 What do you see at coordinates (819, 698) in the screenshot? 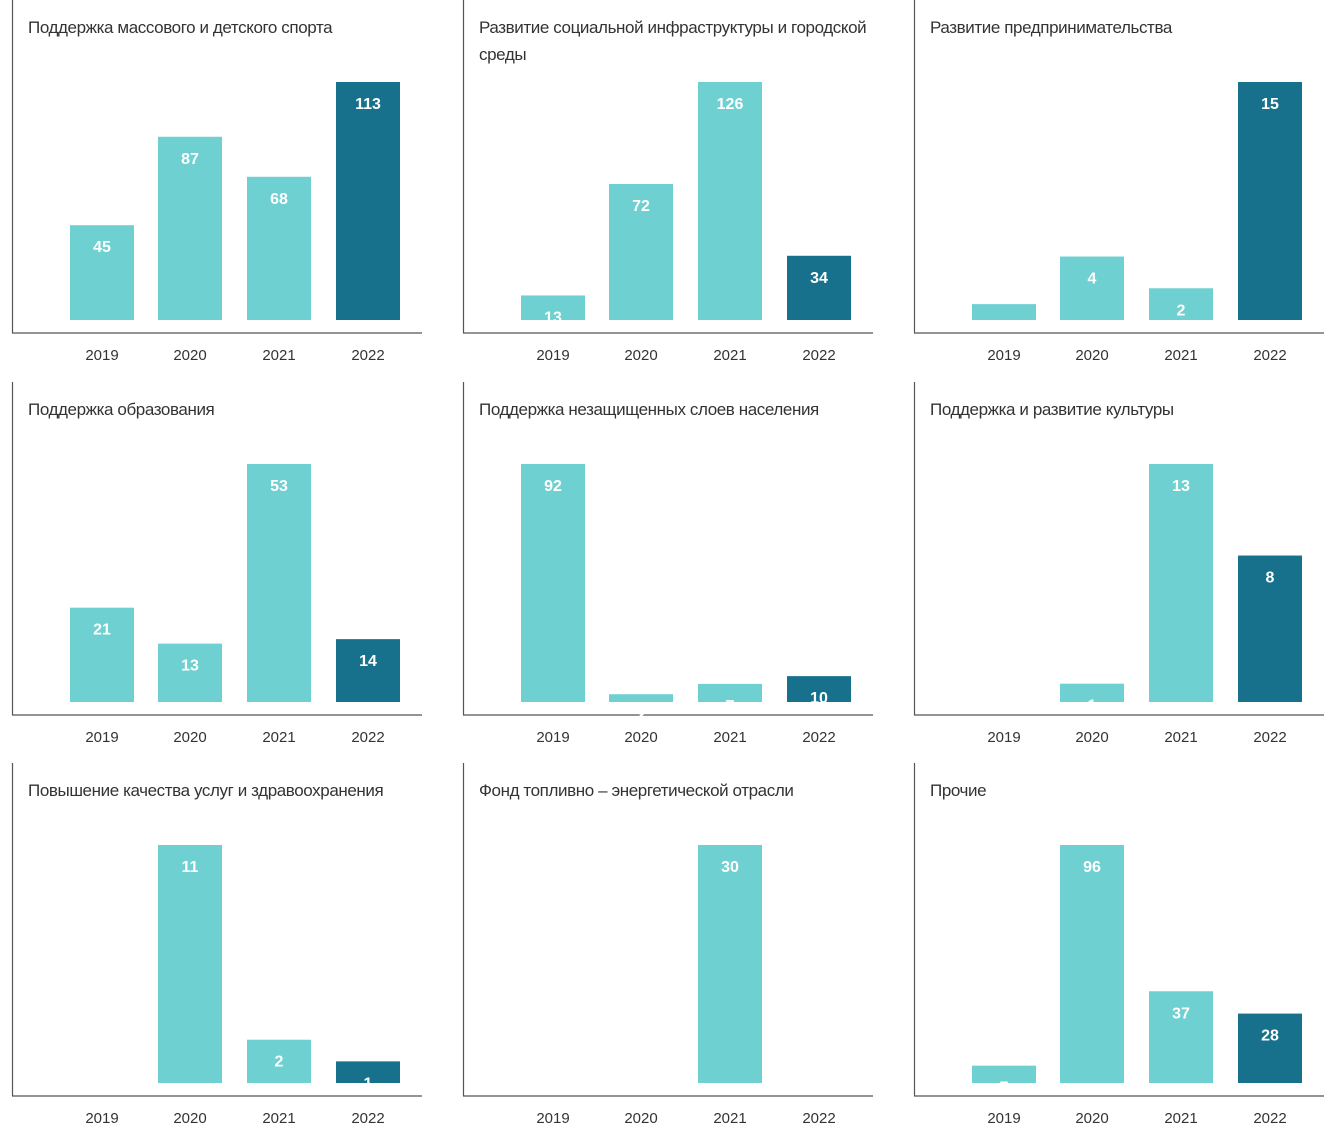
I see `bar-value-label: 10` at bounding box center [819, 698].